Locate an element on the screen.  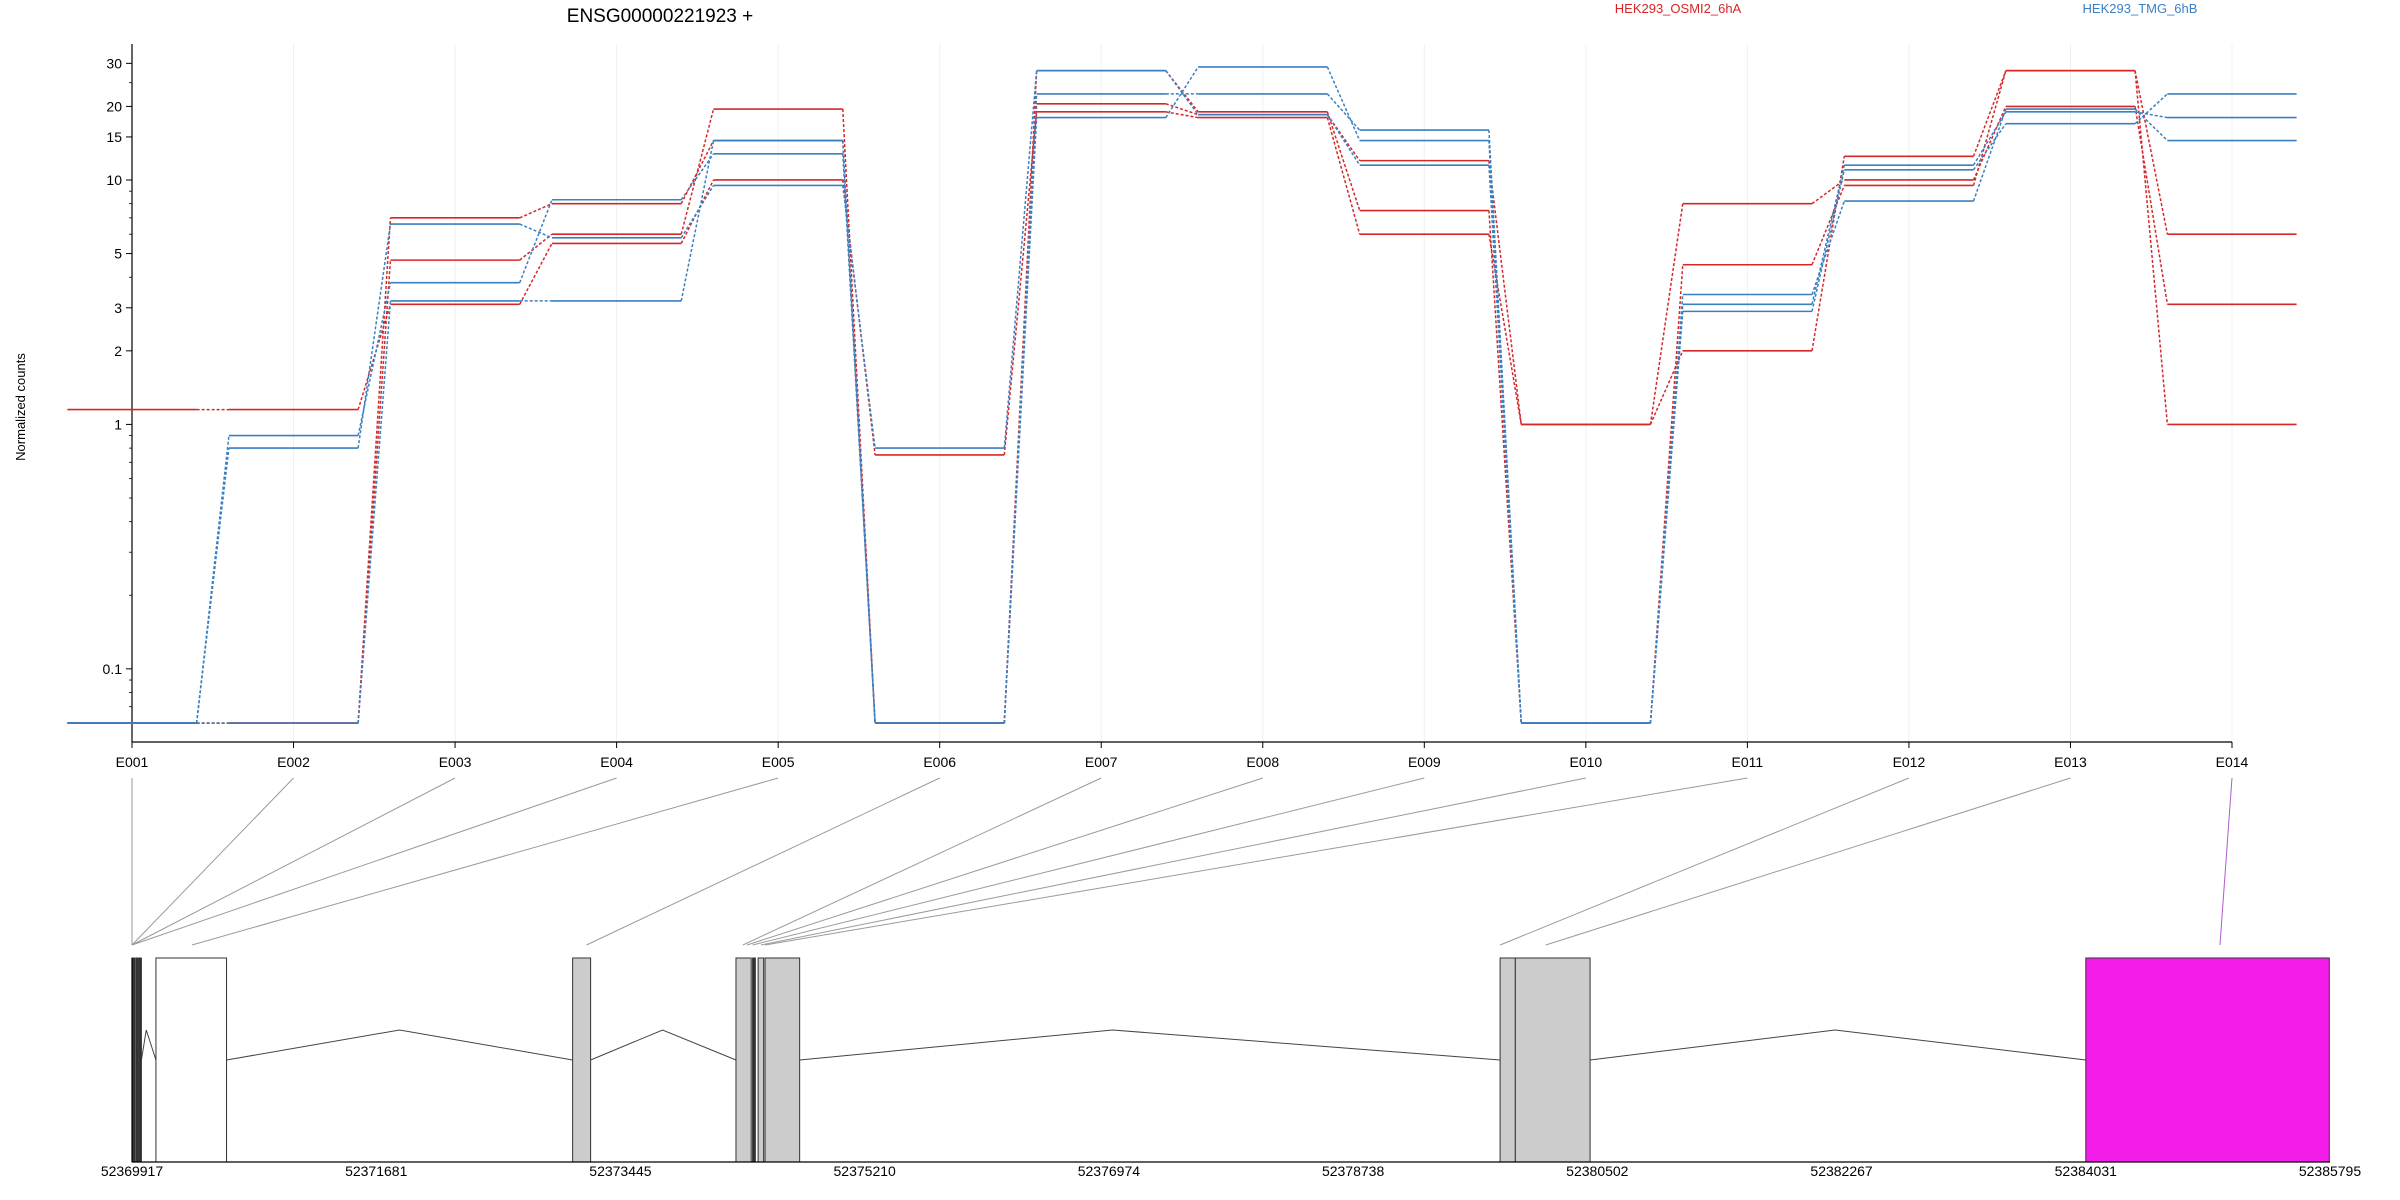
y-tick-label: 1 is located at coordinates (118, 424).